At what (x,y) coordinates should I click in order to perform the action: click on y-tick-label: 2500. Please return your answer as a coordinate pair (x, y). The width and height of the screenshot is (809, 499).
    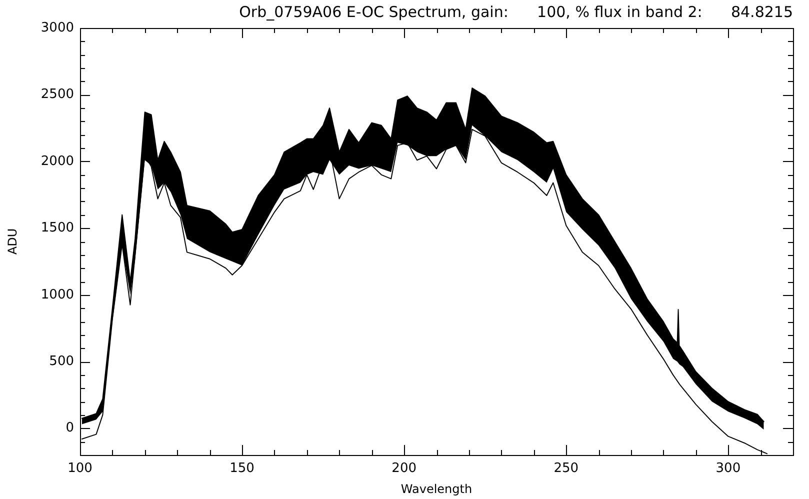
    Looking at the image, I should click on (57, 94).